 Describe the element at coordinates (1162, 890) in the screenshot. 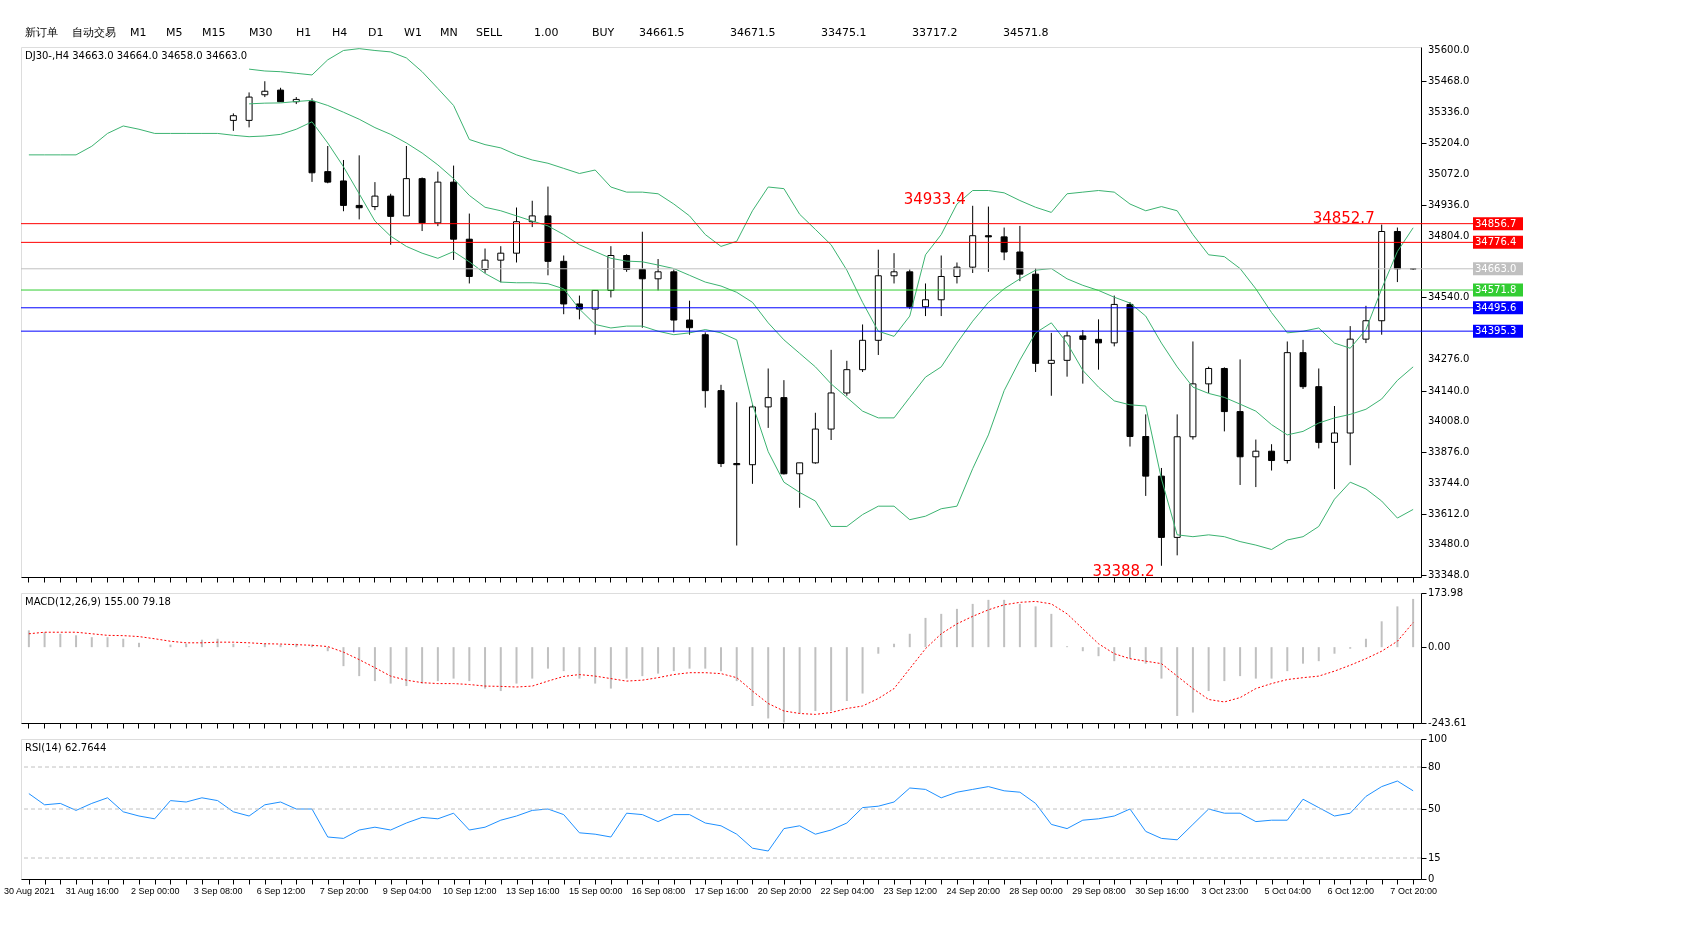

I see `x-tick-label: 30 Sep 16:00` at that location.